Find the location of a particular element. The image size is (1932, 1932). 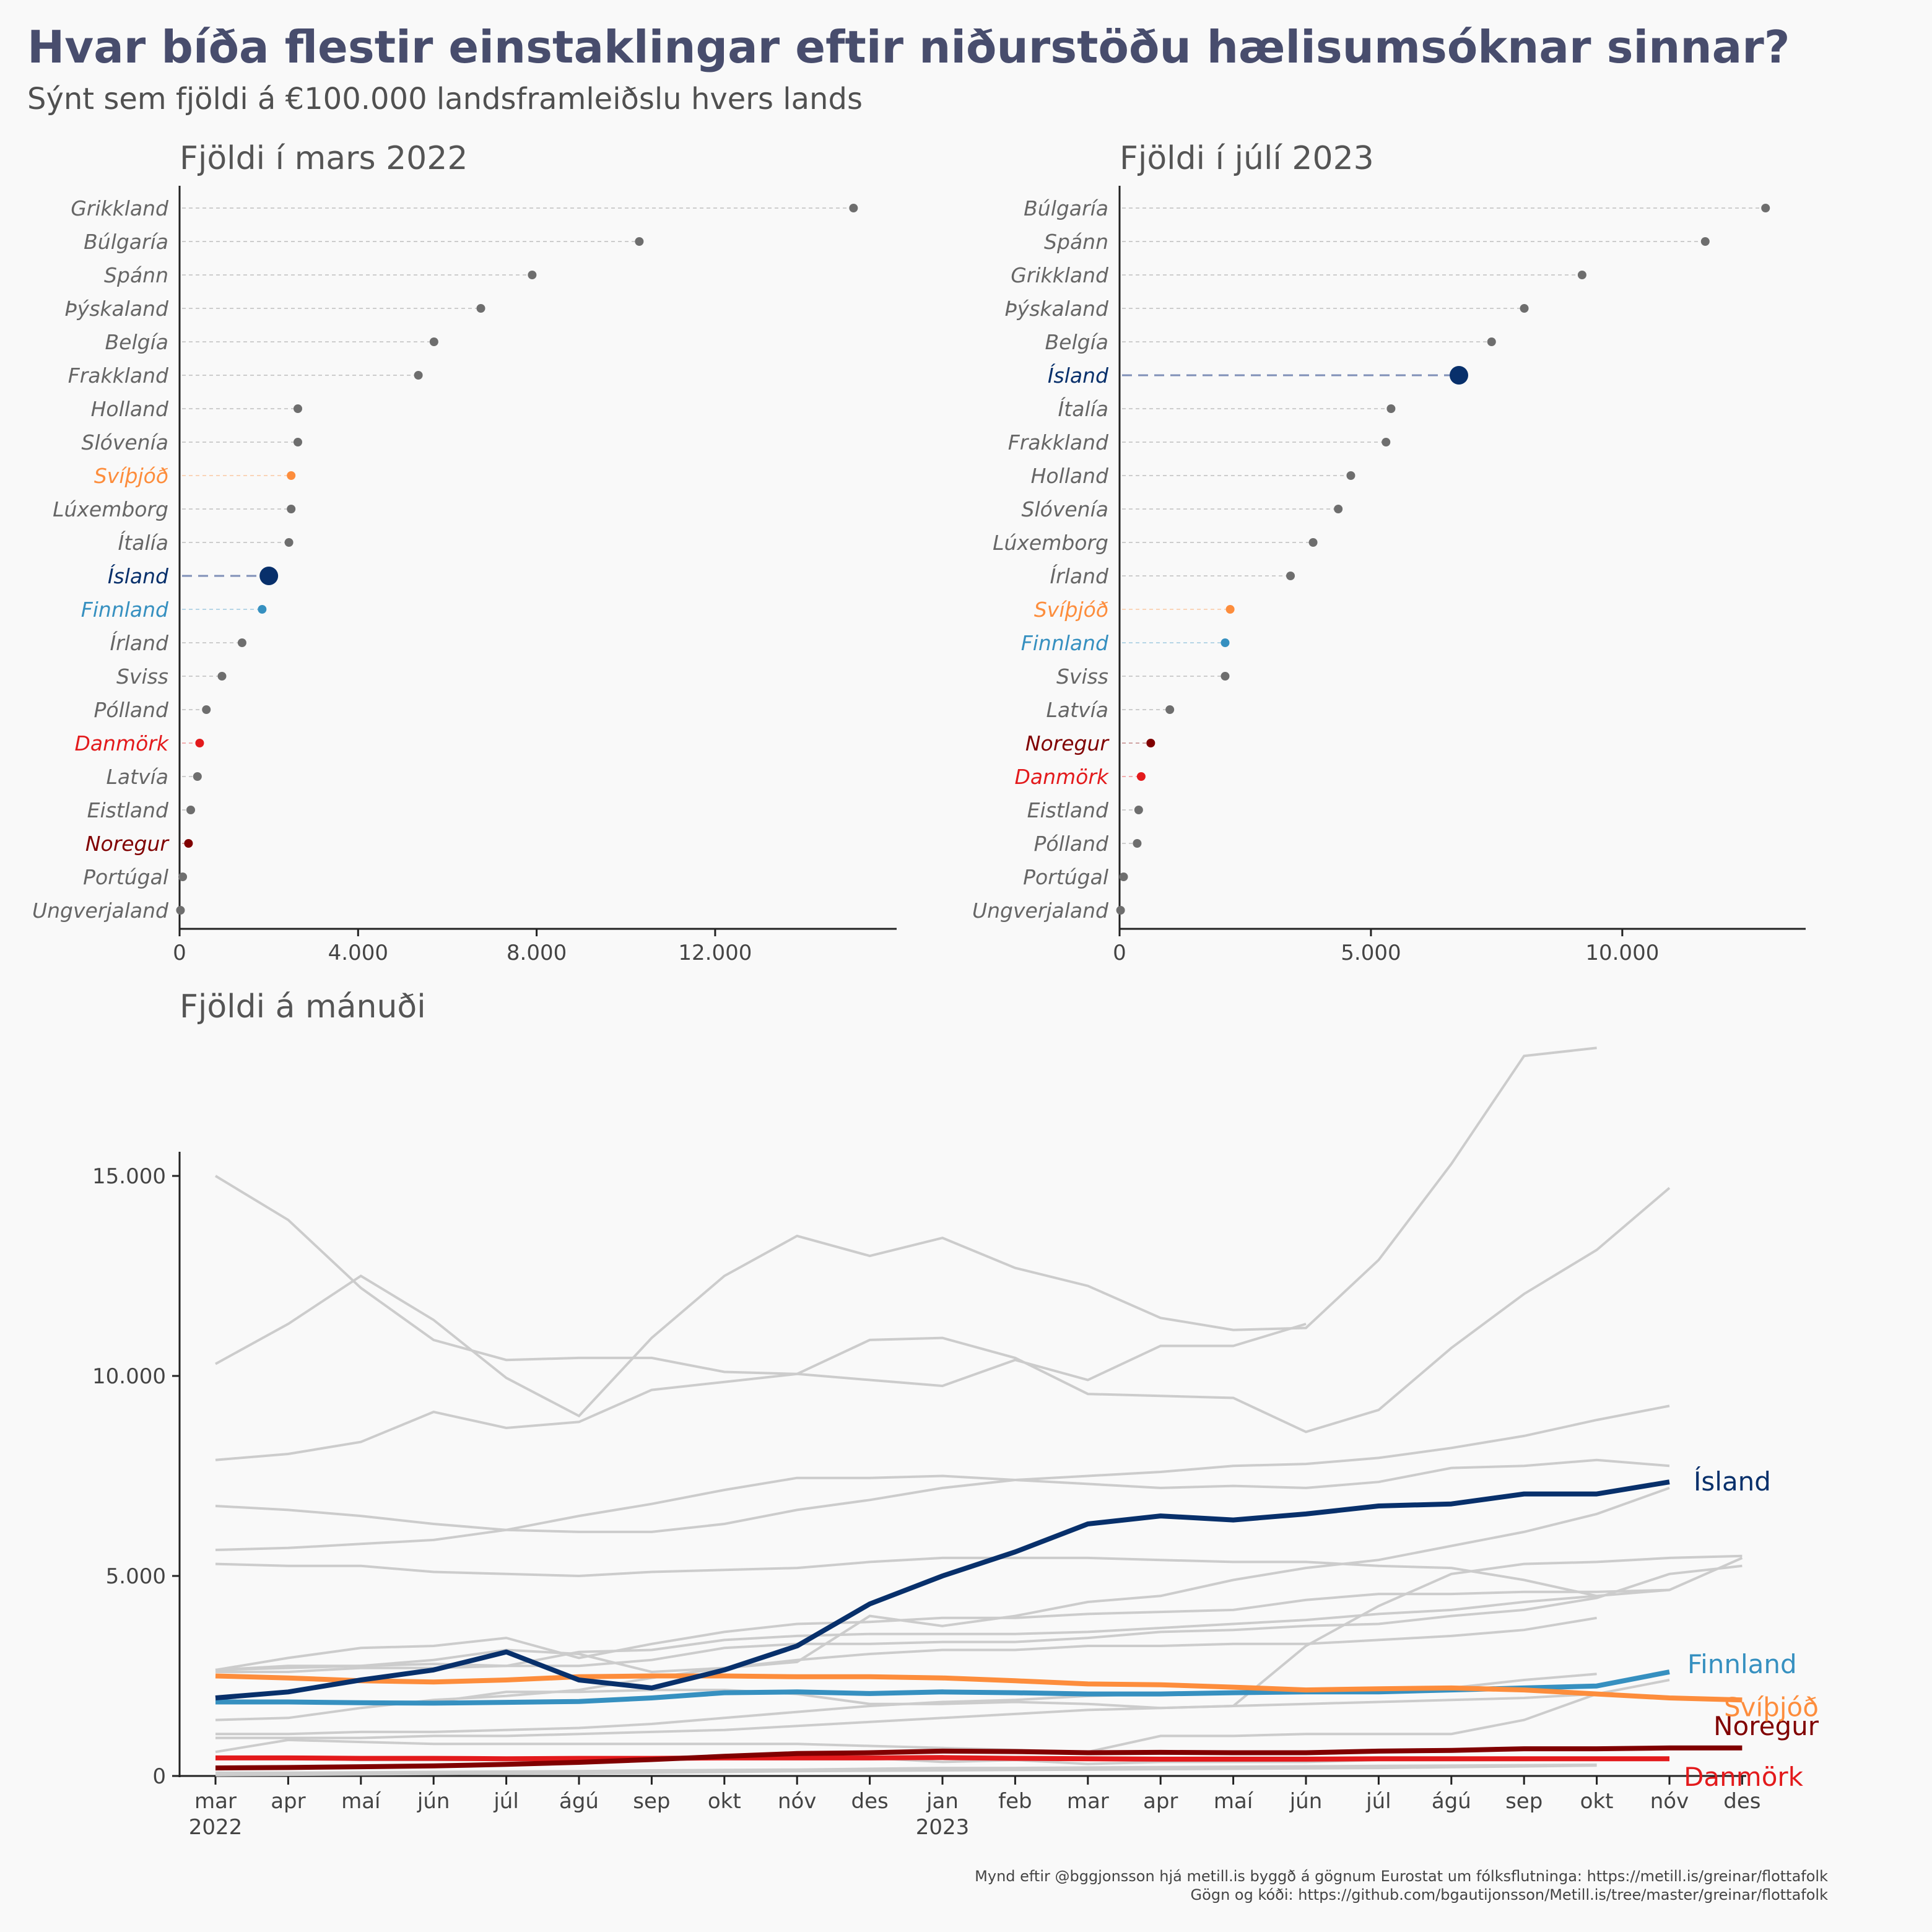

p1-point-latvia is located at coordinates (197, 776).